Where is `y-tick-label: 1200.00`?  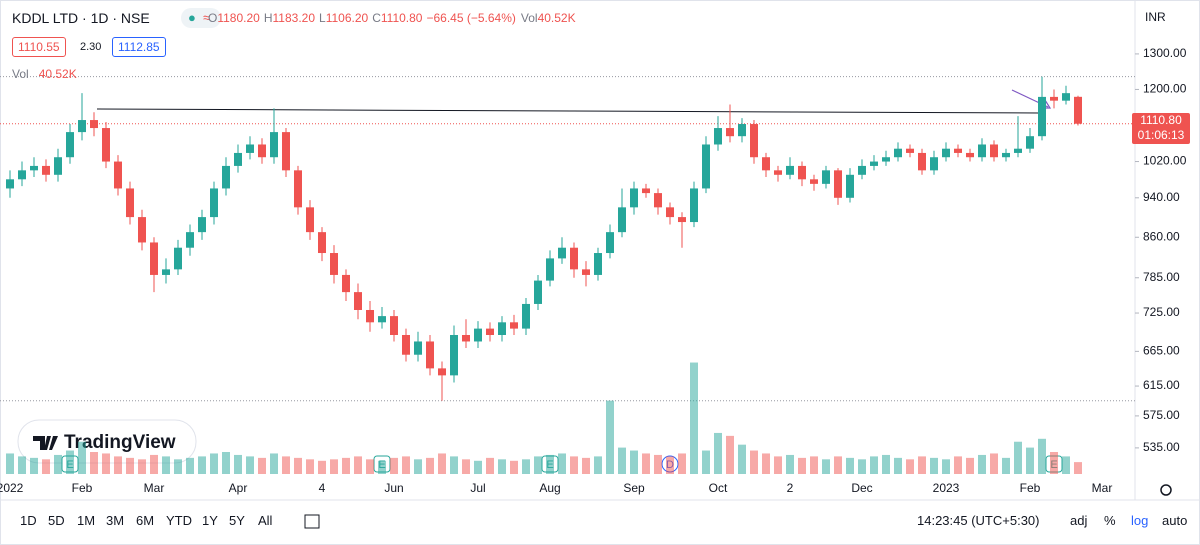
y-tick-label: 1200.00 is located at coordinates (1165, 89).